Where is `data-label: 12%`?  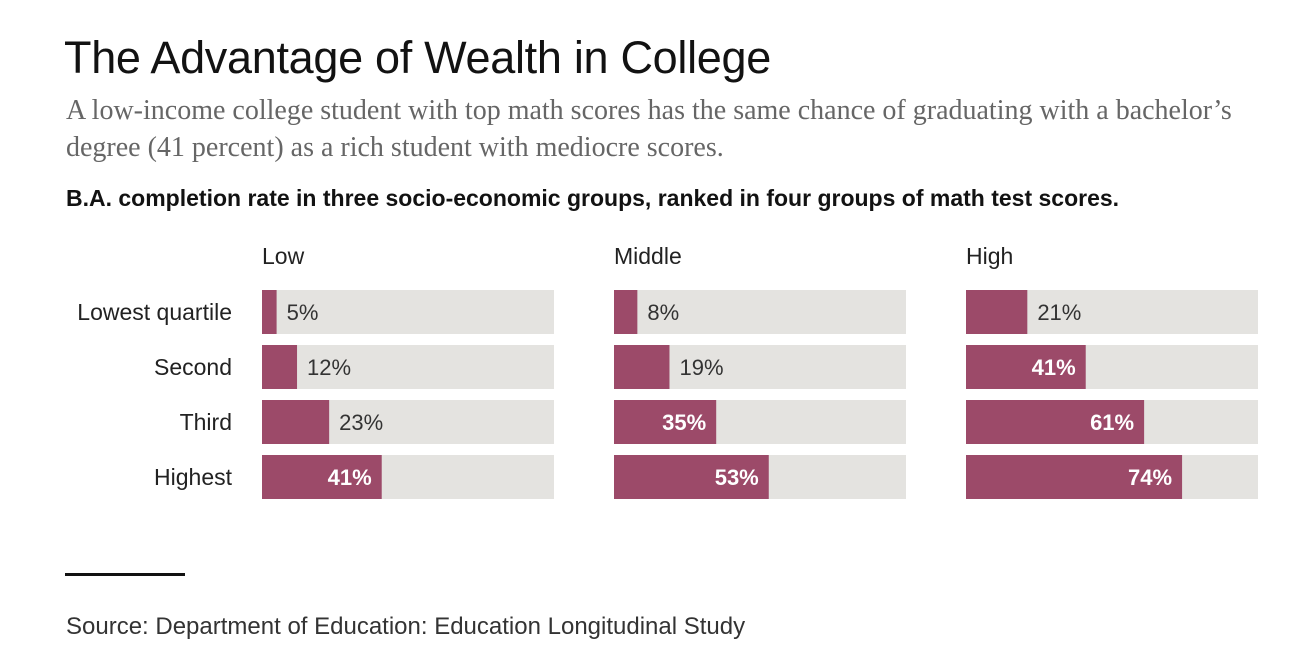 data-label: 12% is located at coordinates (329, 367).